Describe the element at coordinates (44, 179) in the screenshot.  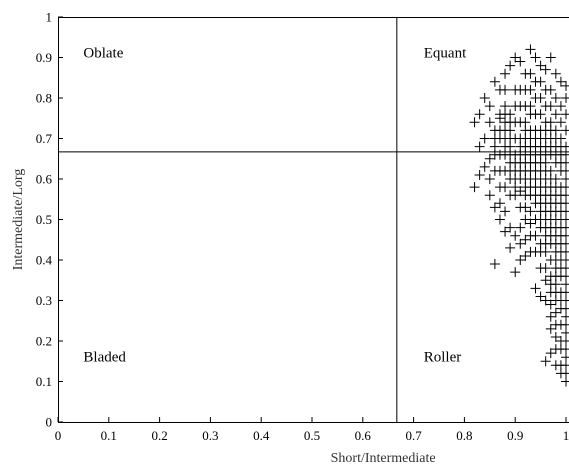
I see `y-tick-label: 0.6` at that location.